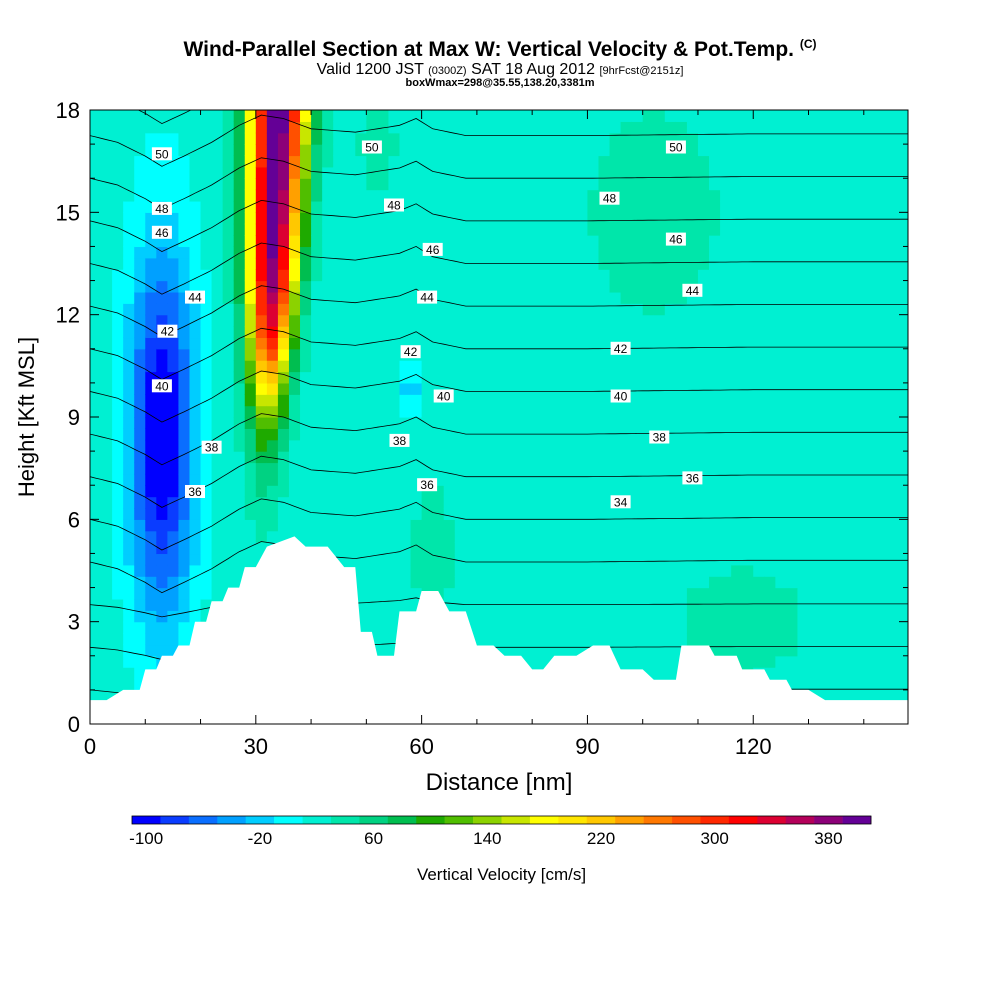 Image resolution: width=1000 pixels, height=1000 pixels. Describe the element at coordinates (421, 746) in the screenshot. I see `x-tick-label: 60` at that location.